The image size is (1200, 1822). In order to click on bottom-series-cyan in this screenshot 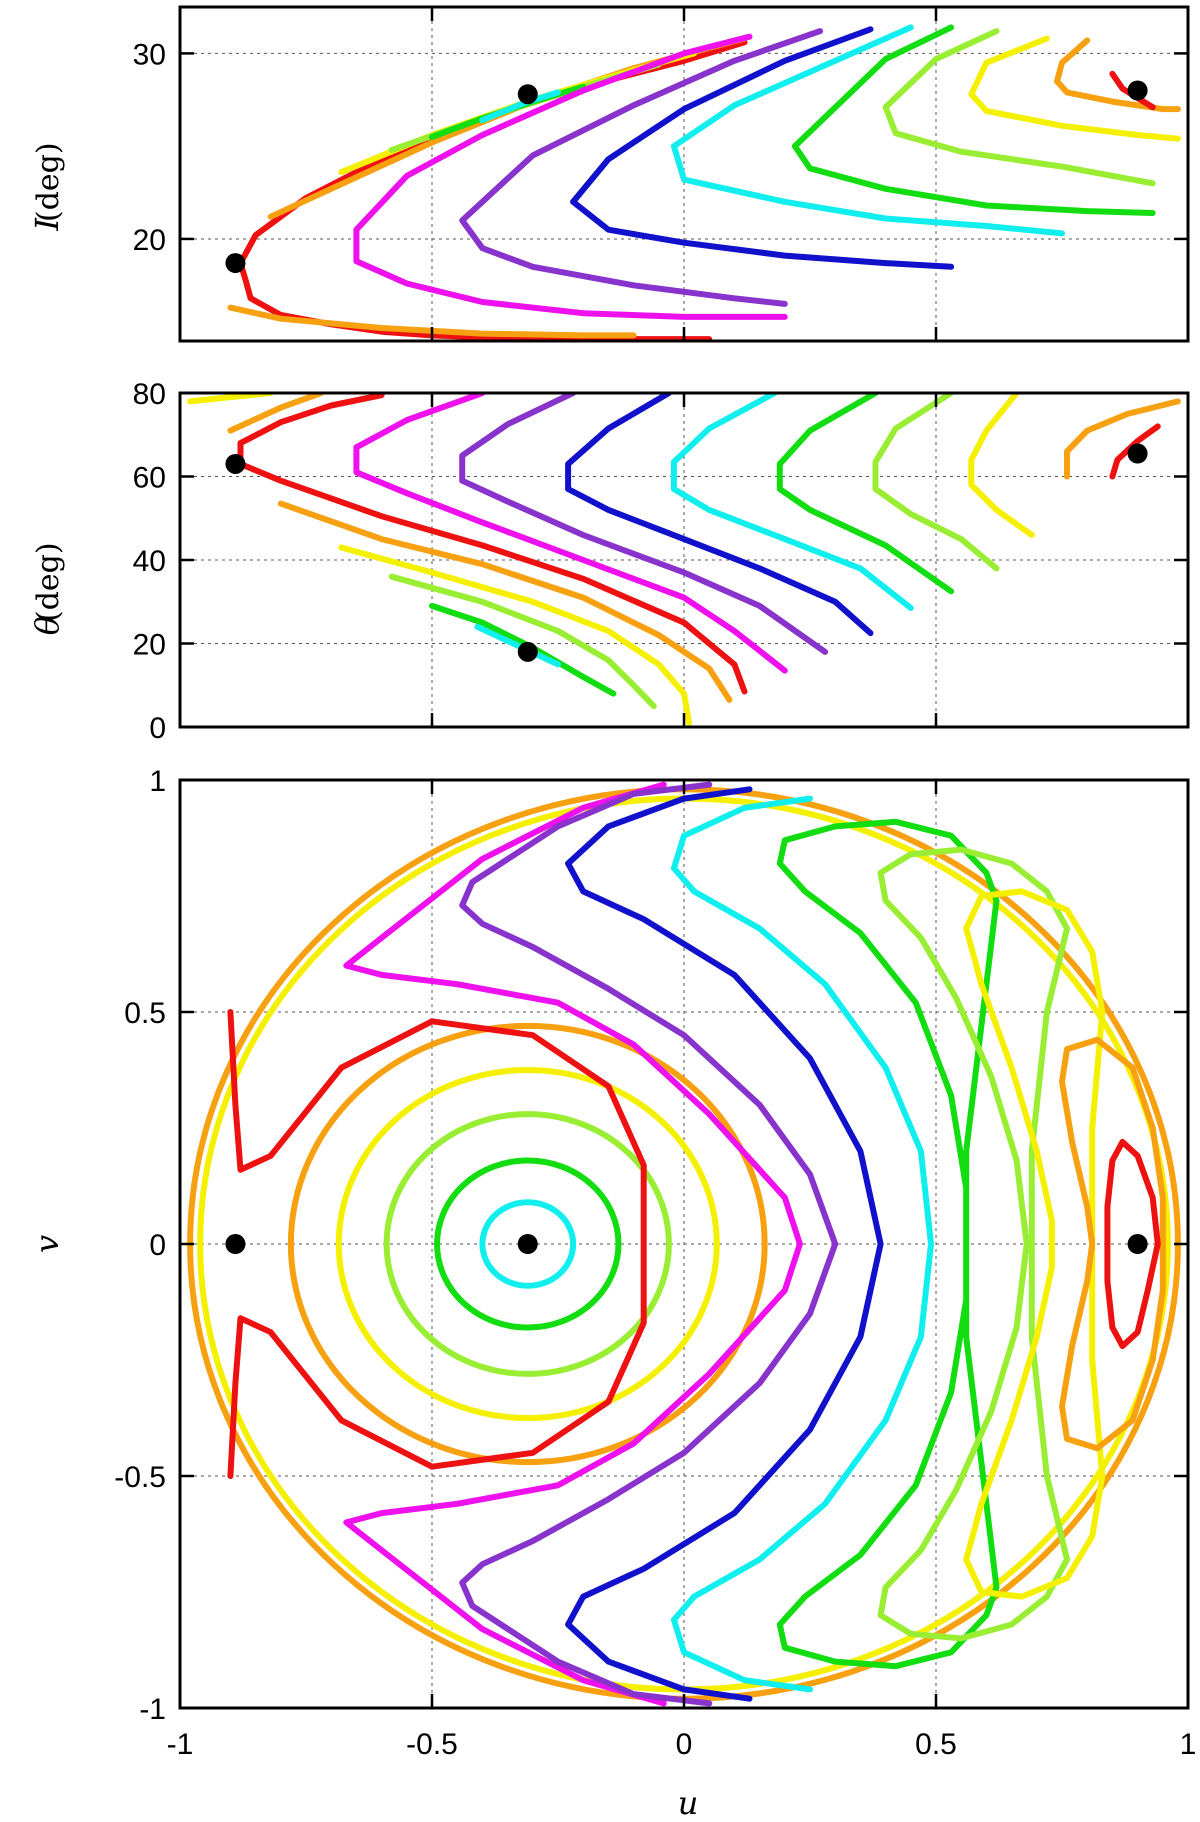, I will do `click(802, 1244)`.